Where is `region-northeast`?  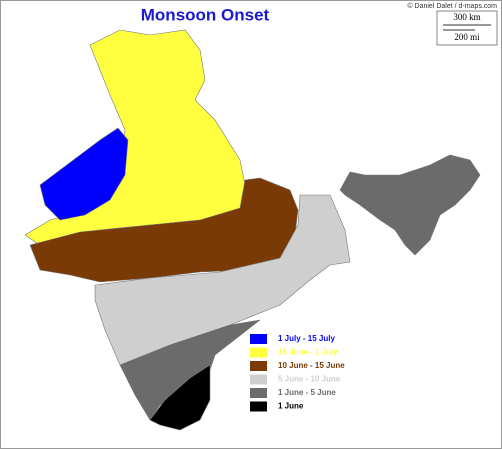 region-northeast is located at coordinates (410, 205).